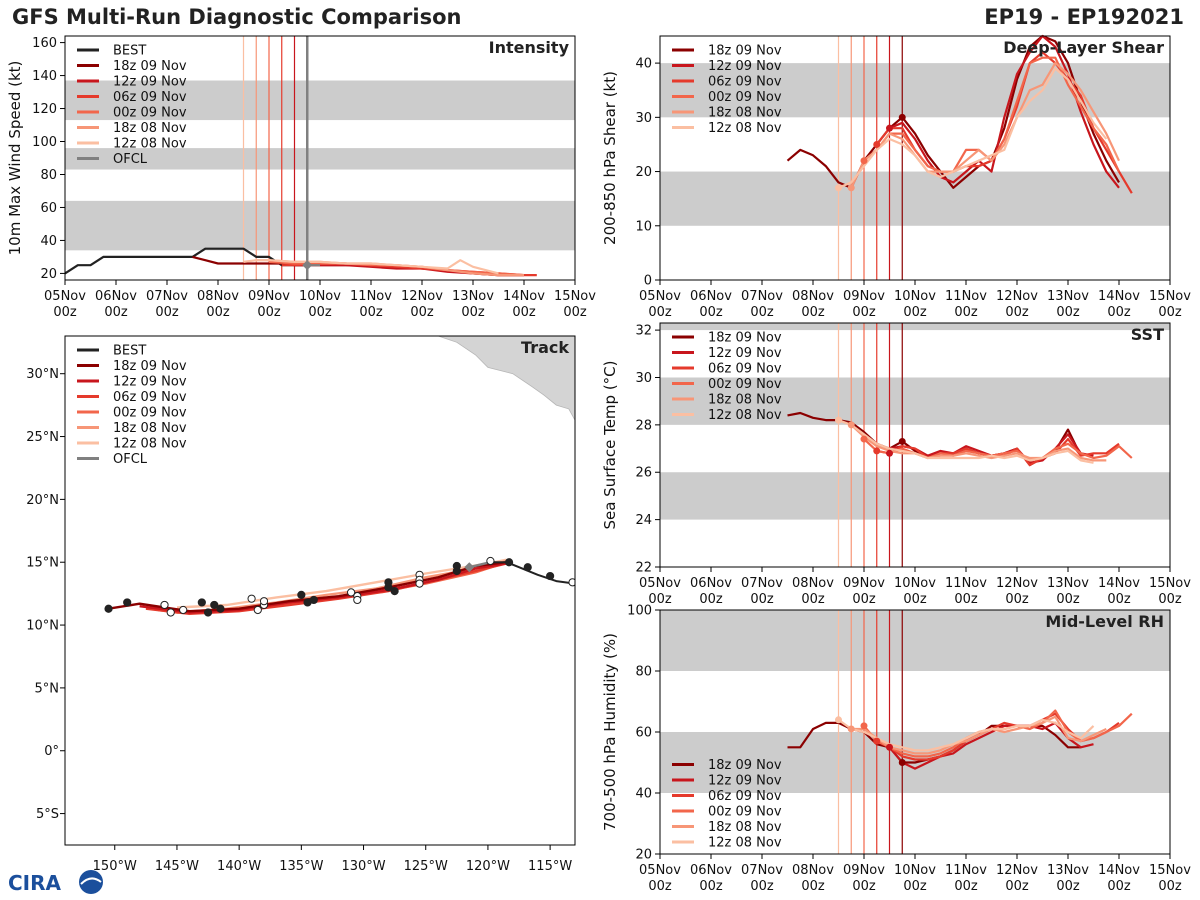 The width and height of the screenshot is (1200, 900). Describe the element at coordinates (339, 476) in the screenshot. I see `track-map` at that location.